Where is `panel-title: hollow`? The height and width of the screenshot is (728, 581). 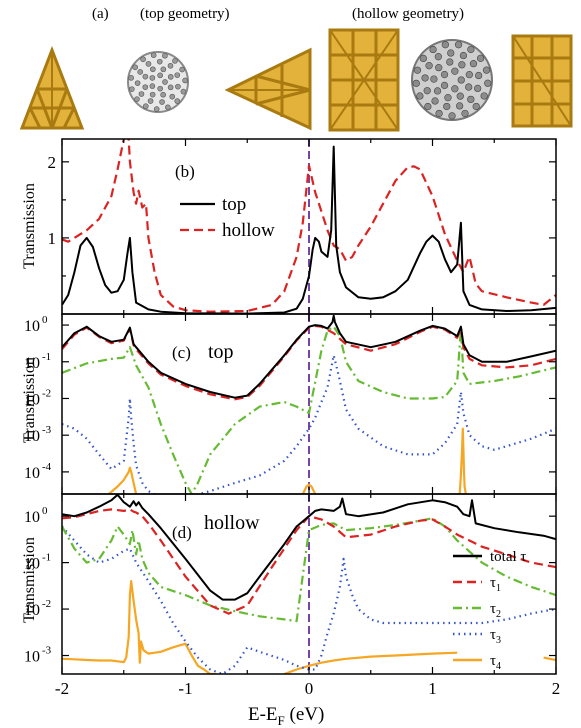 panel-title: hollow is located at coordinates (232, 523).